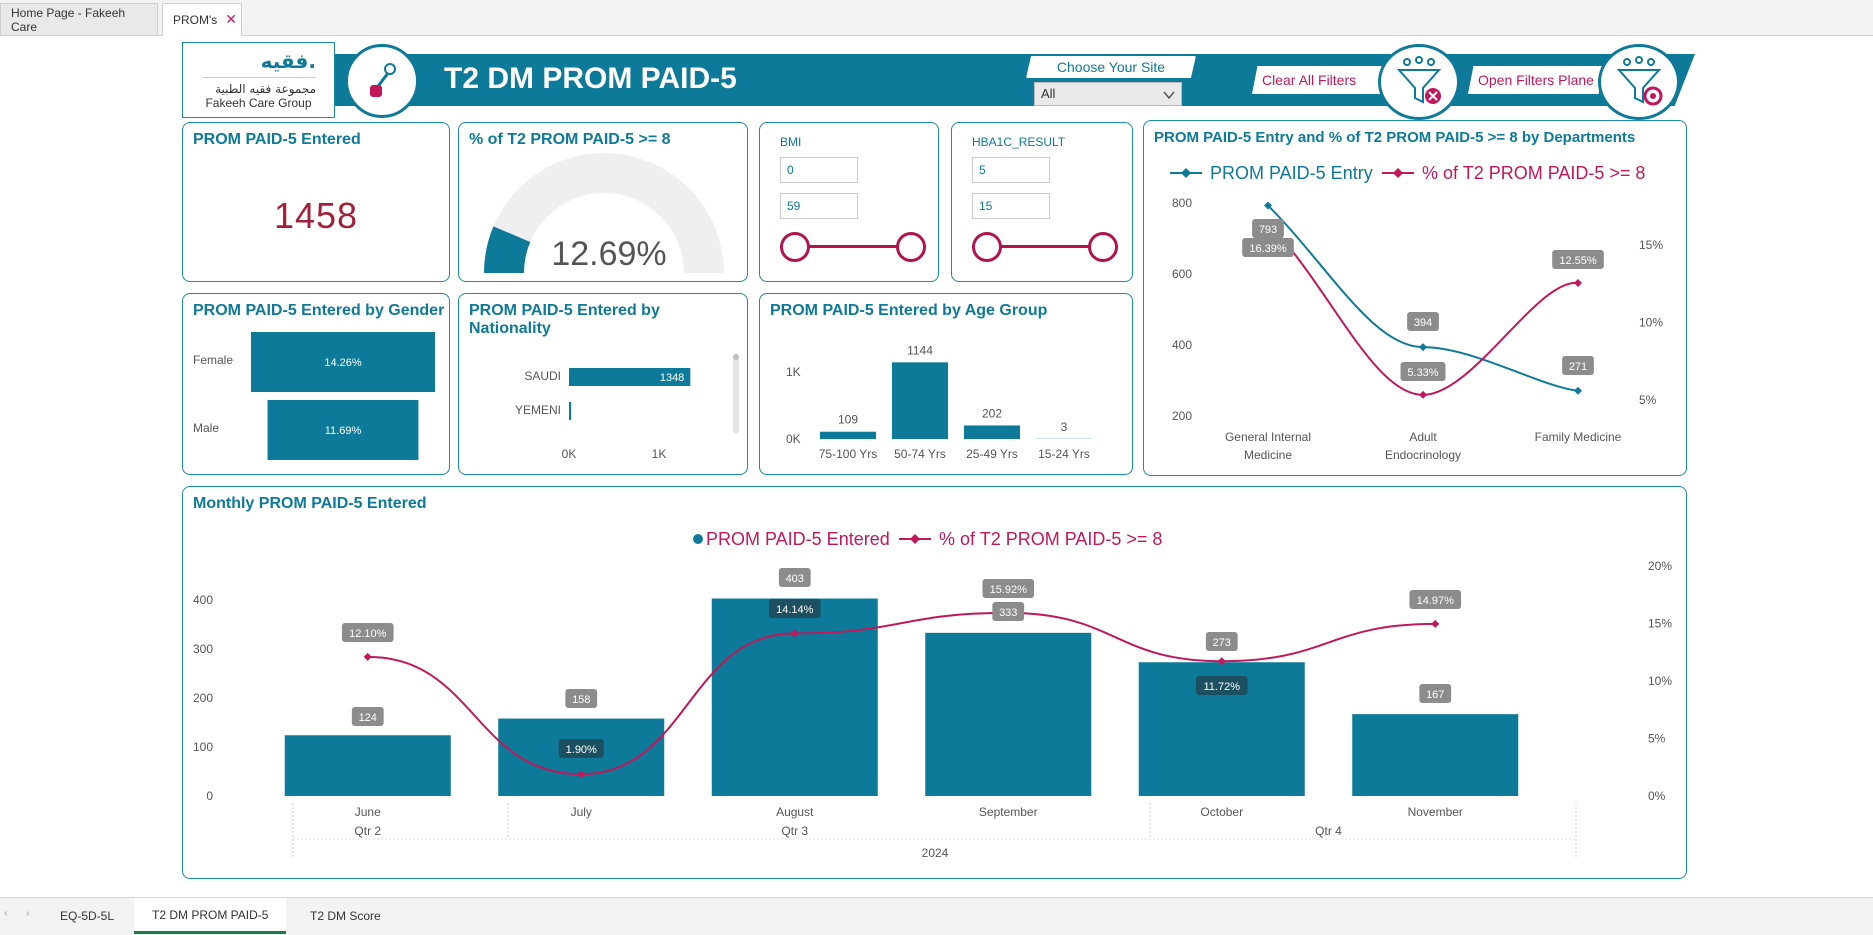 Image resolution: width=1873 pixels, height=935 pixels. I want to click on dept-ytick-left: 200, so click(1182, 416).